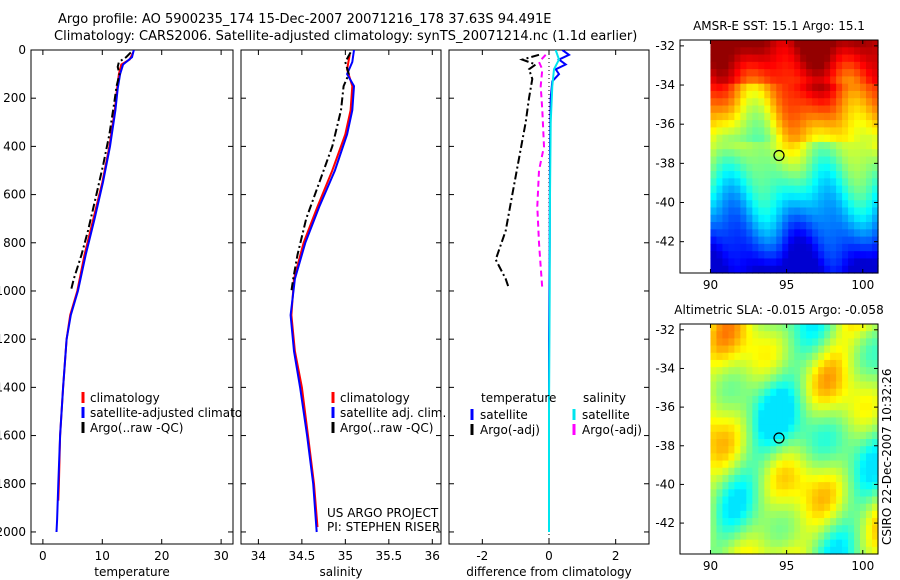  What do you see at coordinates (131, 572) in the screenshot?
I see `x-axis-label: temperature` at bounding box center [131, 572].